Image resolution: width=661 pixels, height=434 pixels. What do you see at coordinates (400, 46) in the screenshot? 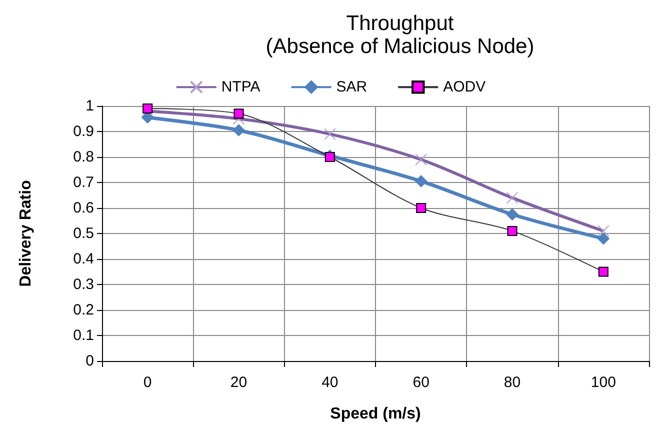
I see `chart-subtitle: (Absence of Malicious Node)` at bounding box center [400, 46].